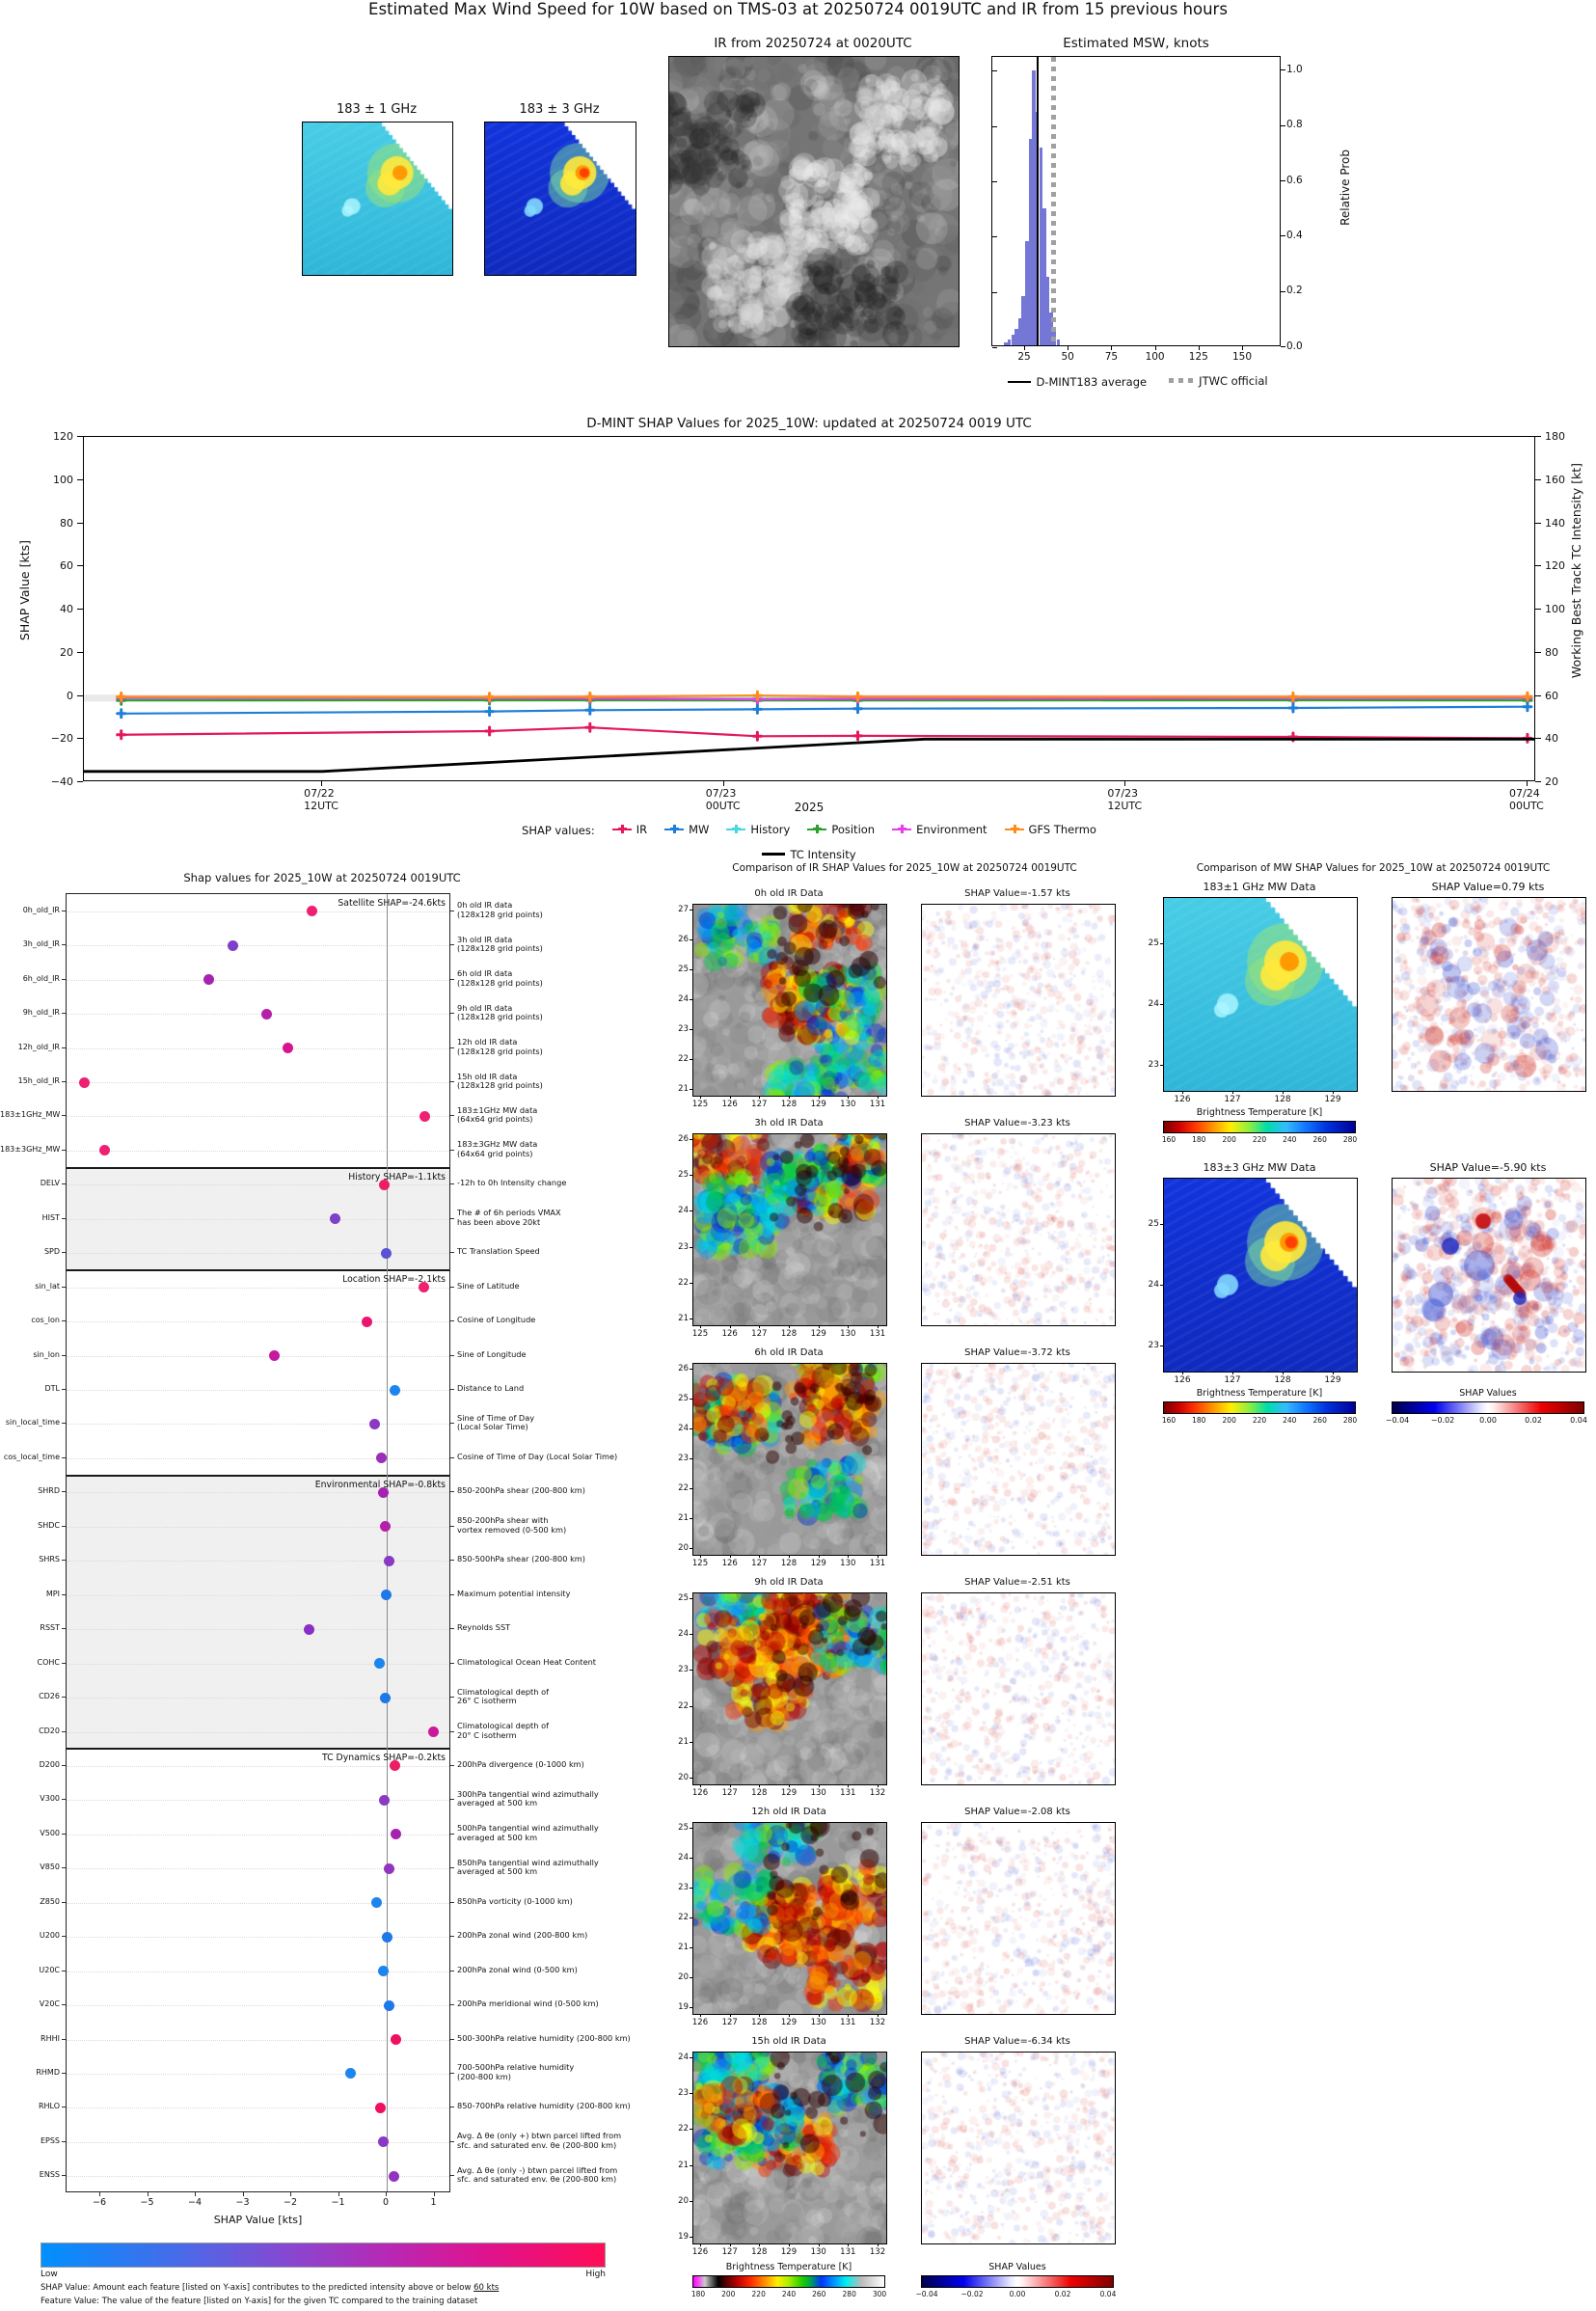 Image resolution: width=1596 pixels, height=2311 pixels. I want to click on ir3-lon-label: 132, so click(878, 1793).